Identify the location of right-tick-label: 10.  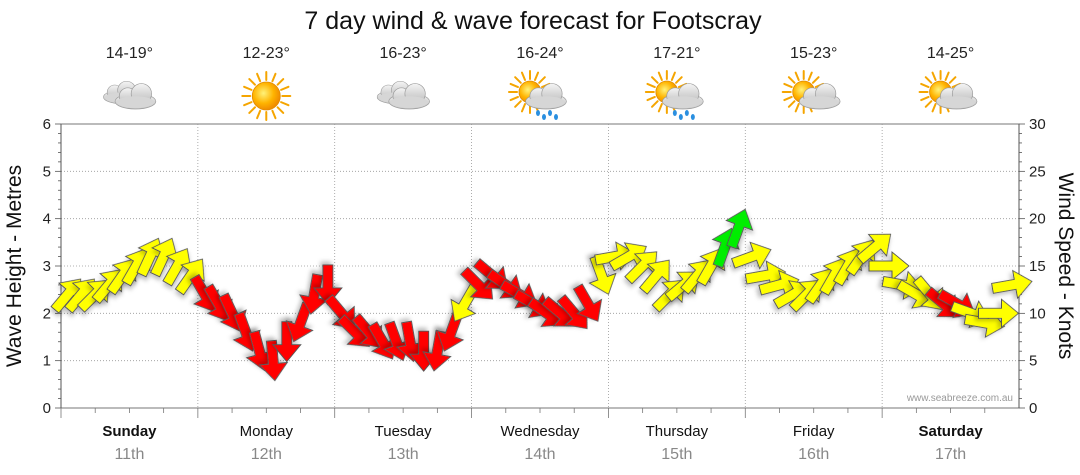
(1037, 313).